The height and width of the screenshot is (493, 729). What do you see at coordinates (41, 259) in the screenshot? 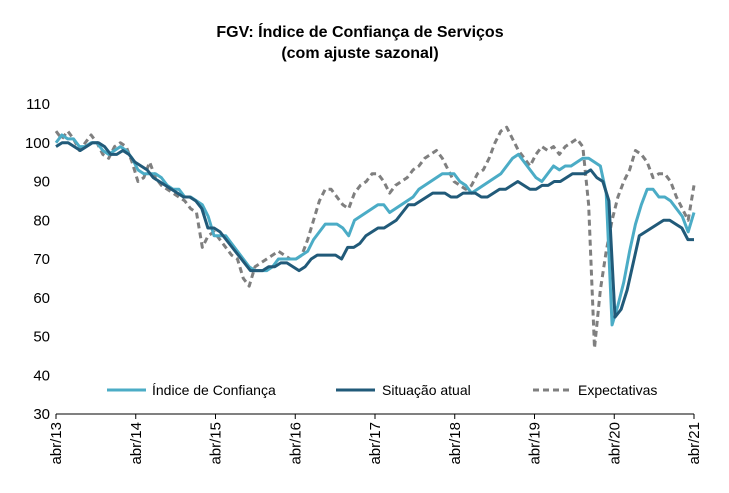
I see `y-tick-label: 70` at bounding box center [41, 259].